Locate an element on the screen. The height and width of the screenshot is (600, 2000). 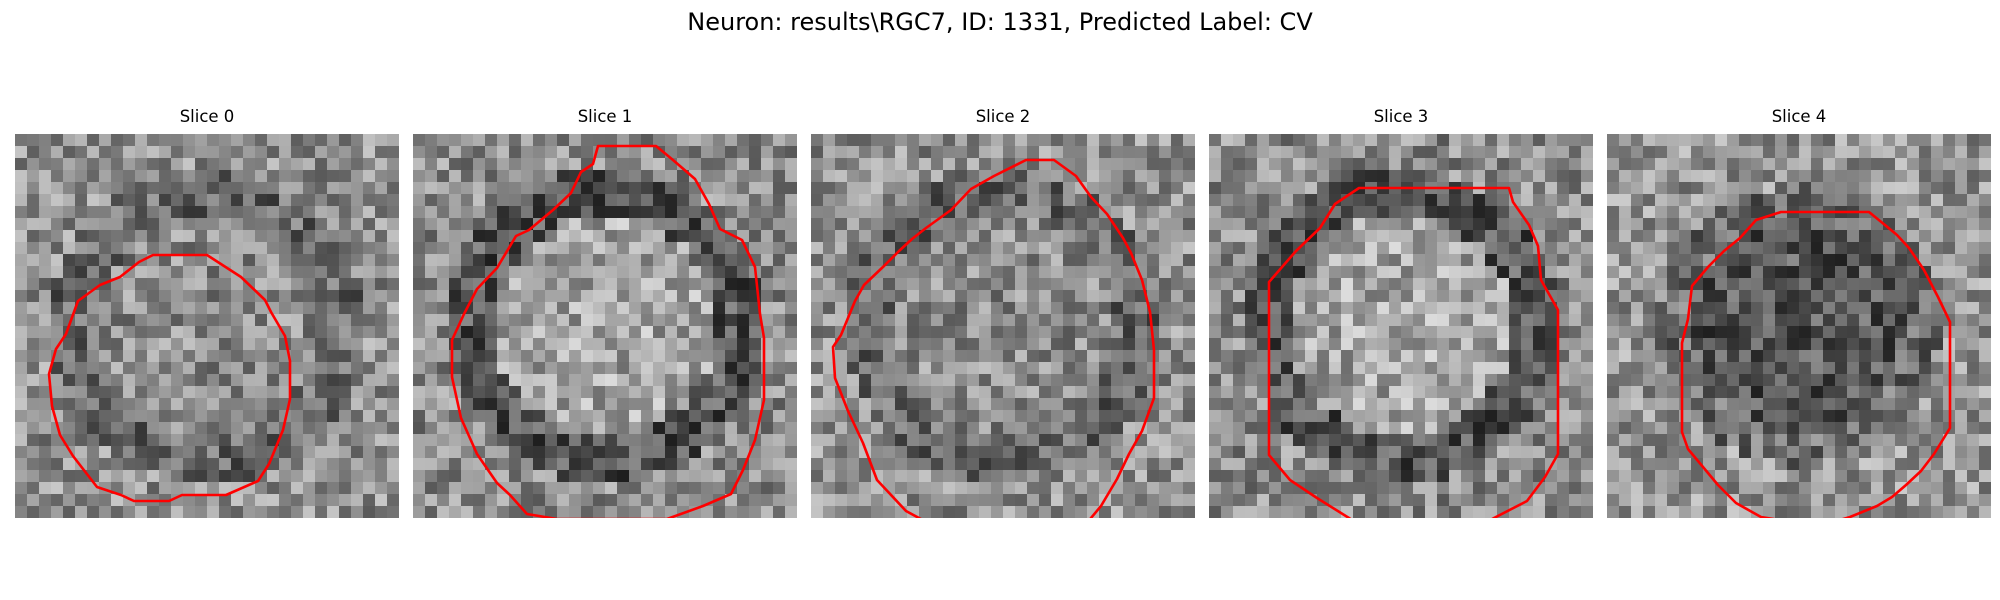
slice-title: Slice 0 is located at coordinates (207, 116).